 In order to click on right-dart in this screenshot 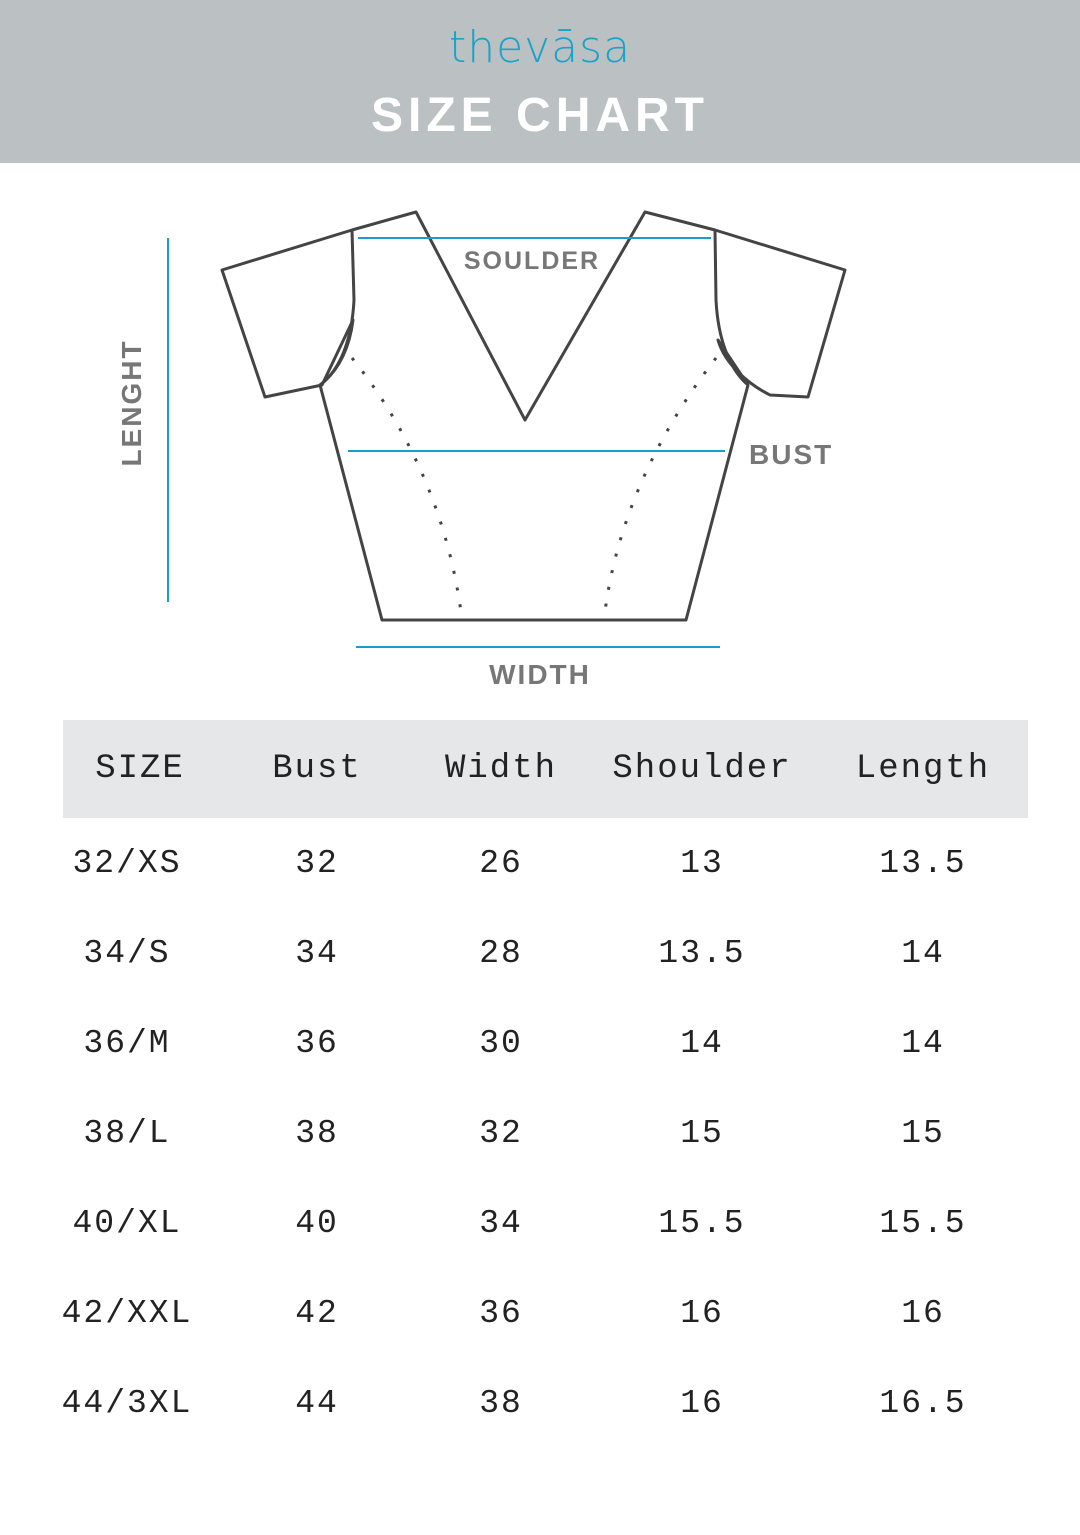, I will do `click(660, 489)`.